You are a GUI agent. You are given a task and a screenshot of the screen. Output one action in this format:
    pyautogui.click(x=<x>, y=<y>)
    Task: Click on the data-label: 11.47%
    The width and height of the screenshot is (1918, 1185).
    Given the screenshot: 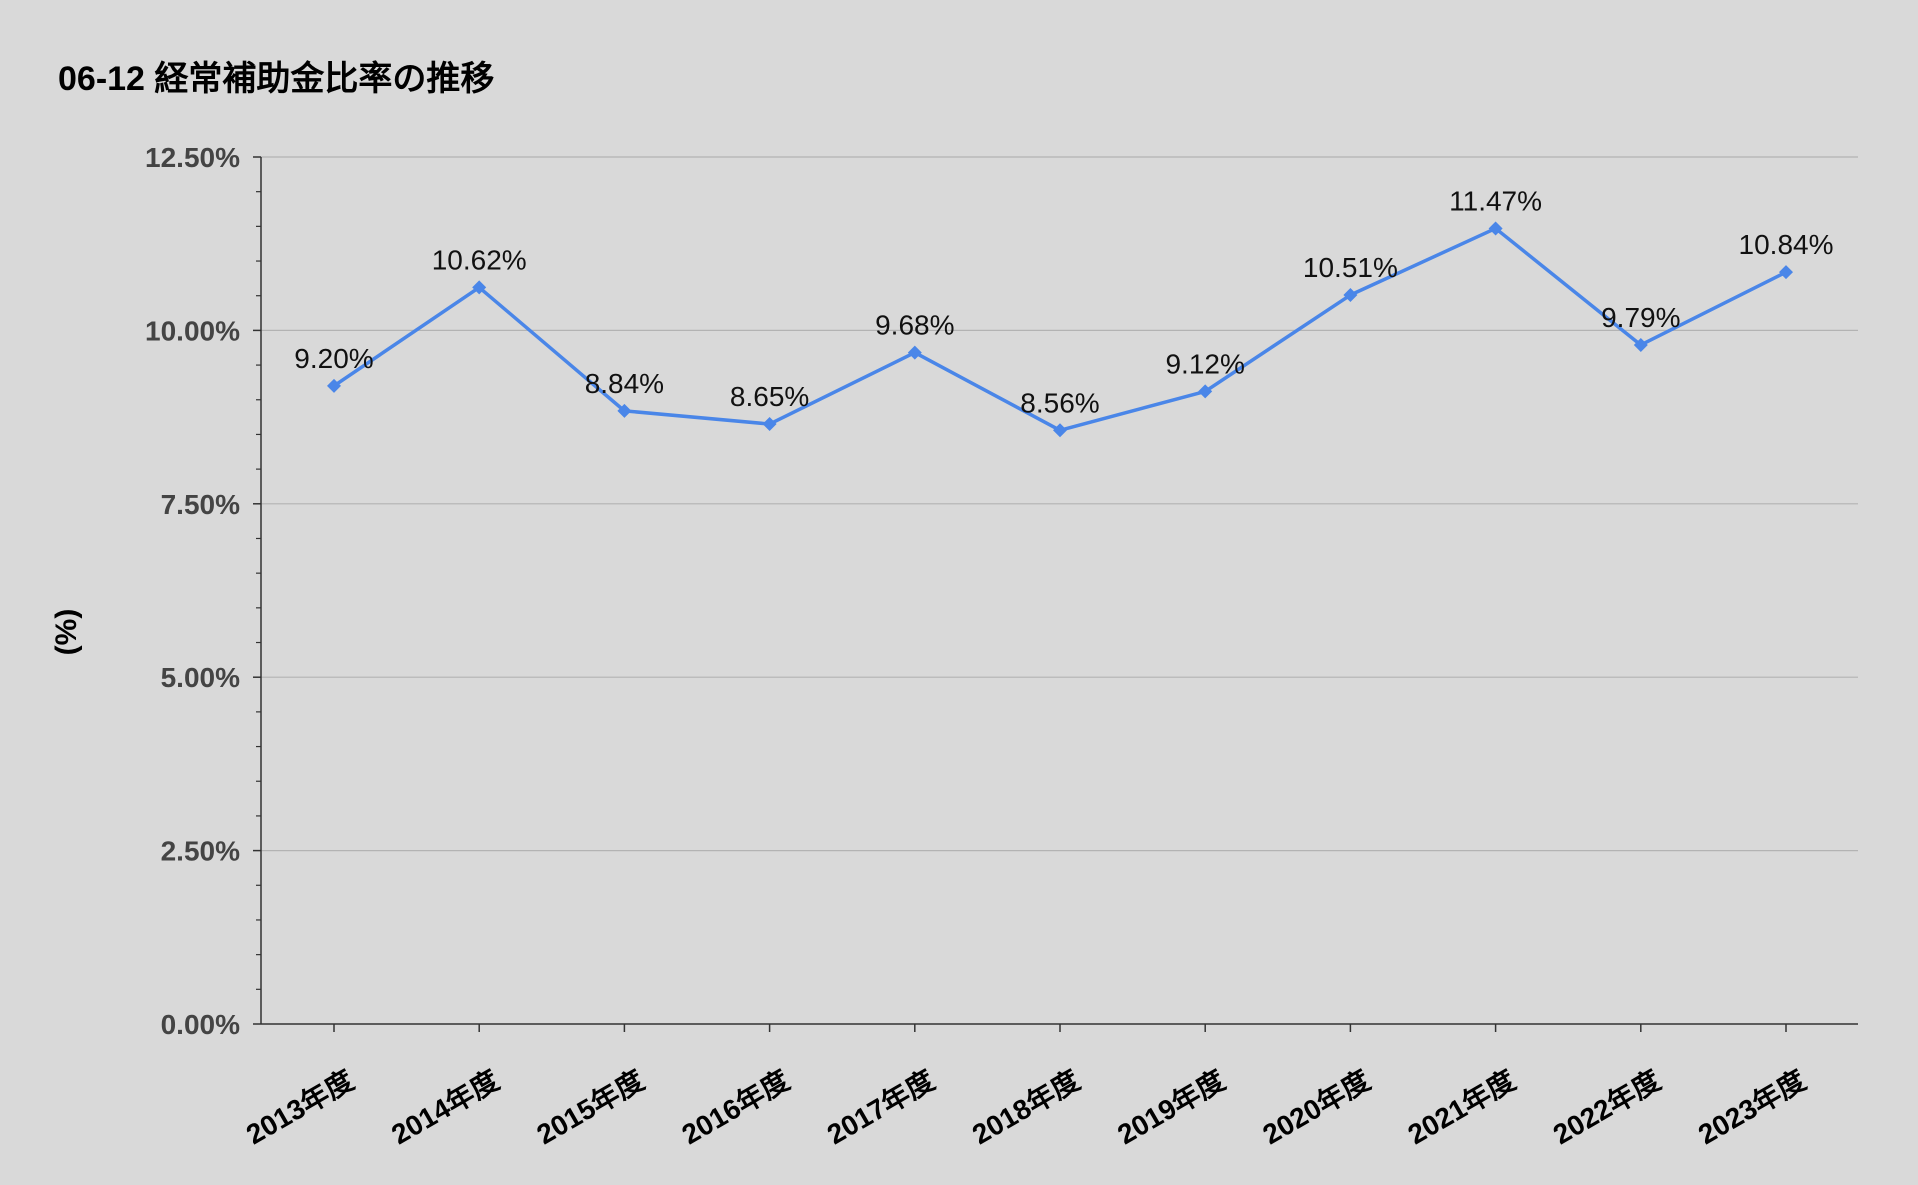 What is the action you would take?
    pyautogui.click(x=1495, y=200)
    